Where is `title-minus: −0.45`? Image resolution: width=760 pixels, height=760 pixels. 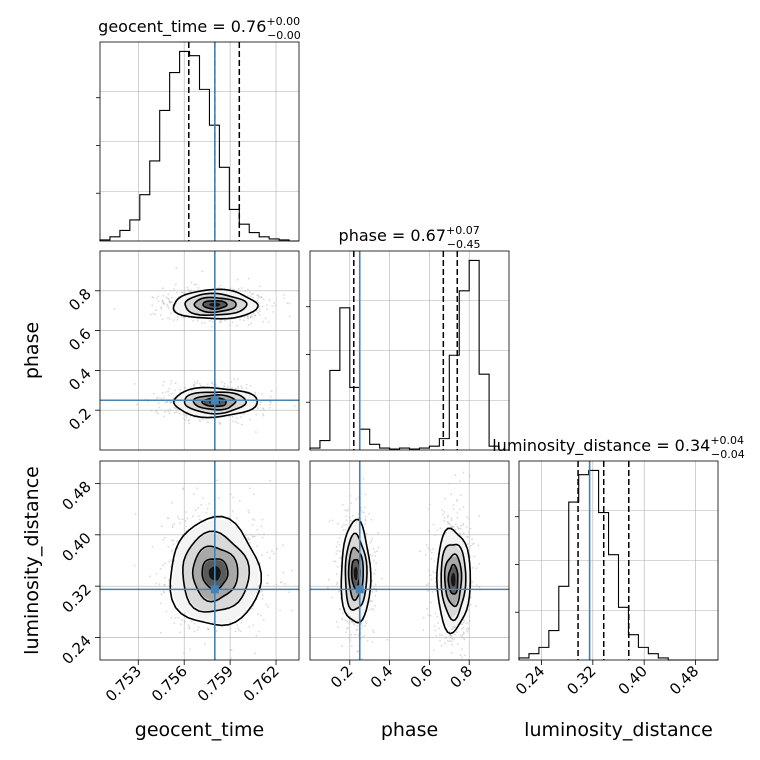 title-minus: −0.45 is located at coordinates (464, 244).